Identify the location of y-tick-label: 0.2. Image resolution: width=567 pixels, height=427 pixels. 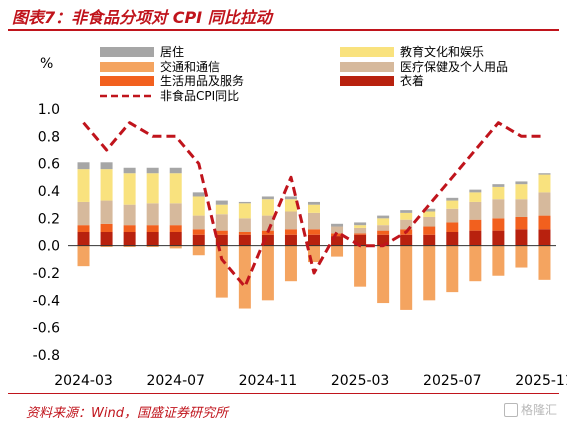
(49, 219).